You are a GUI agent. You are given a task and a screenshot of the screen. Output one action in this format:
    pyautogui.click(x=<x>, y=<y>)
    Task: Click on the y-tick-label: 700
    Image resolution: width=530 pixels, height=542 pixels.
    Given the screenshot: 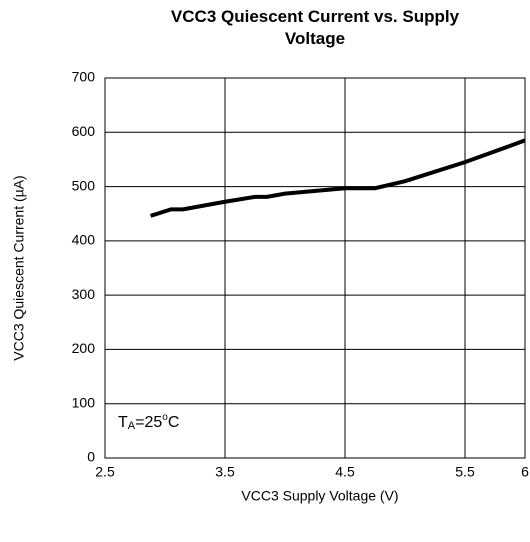 What is the action you would take?
    pyautogui.click(x=84, y=77)
    